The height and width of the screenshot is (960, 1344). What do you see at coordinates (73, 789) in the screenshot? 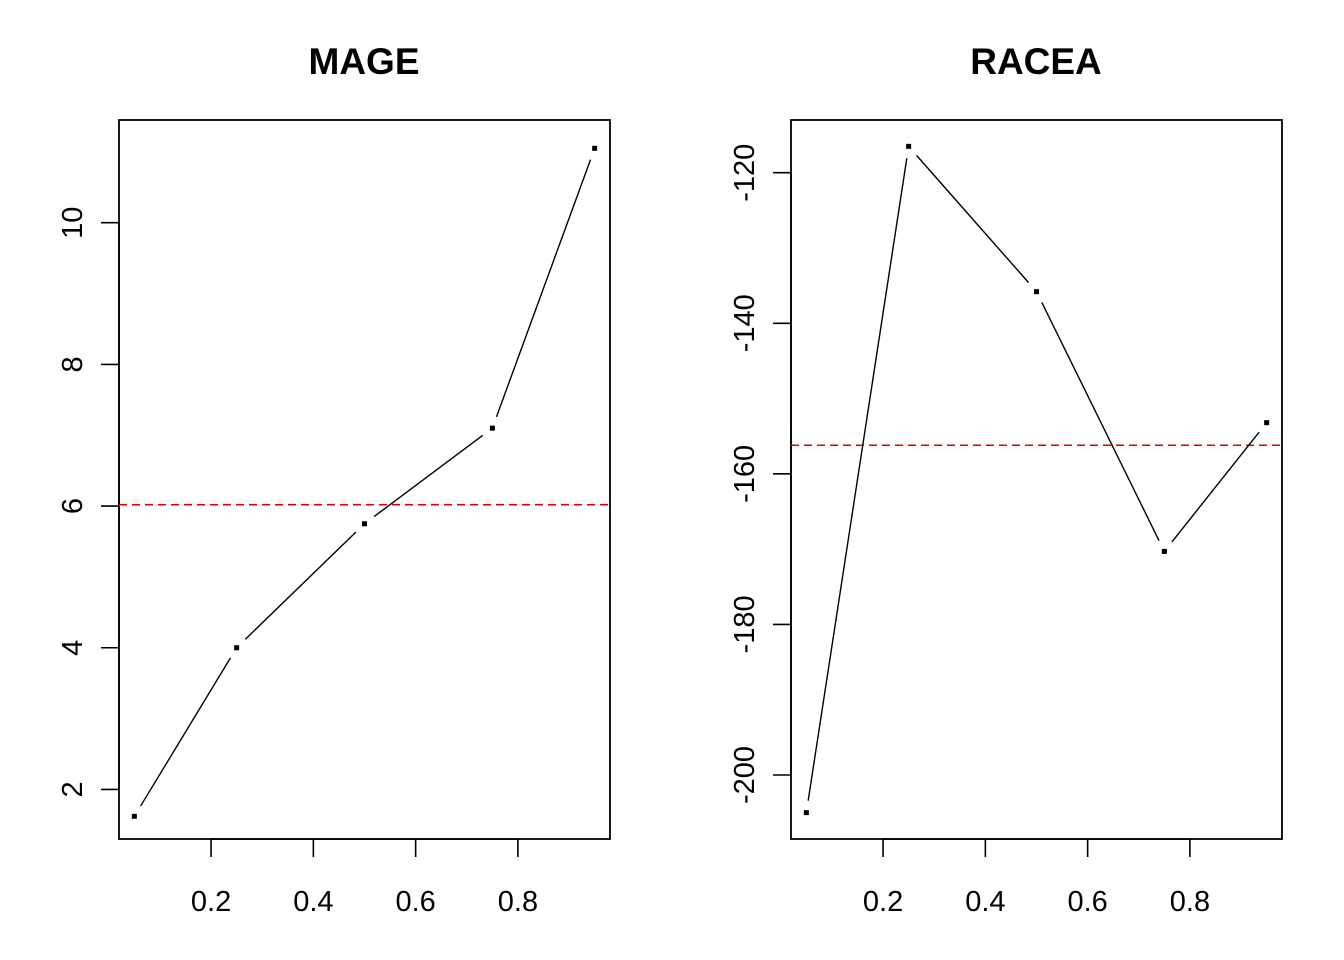
I see `mage-y-tick-label: 2` at bounding box center [73, 789].